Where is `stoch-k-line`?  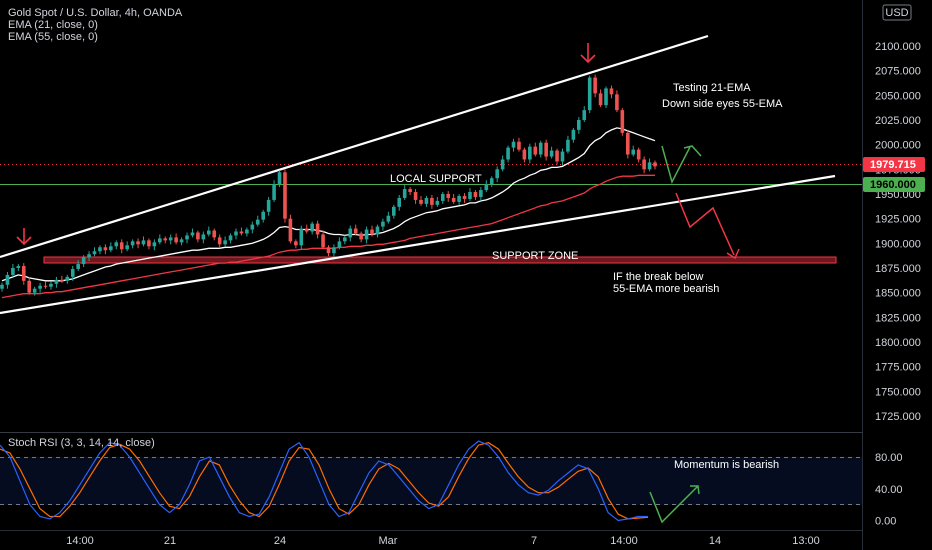
stoch-k-line is located at coordinates (324, 481).